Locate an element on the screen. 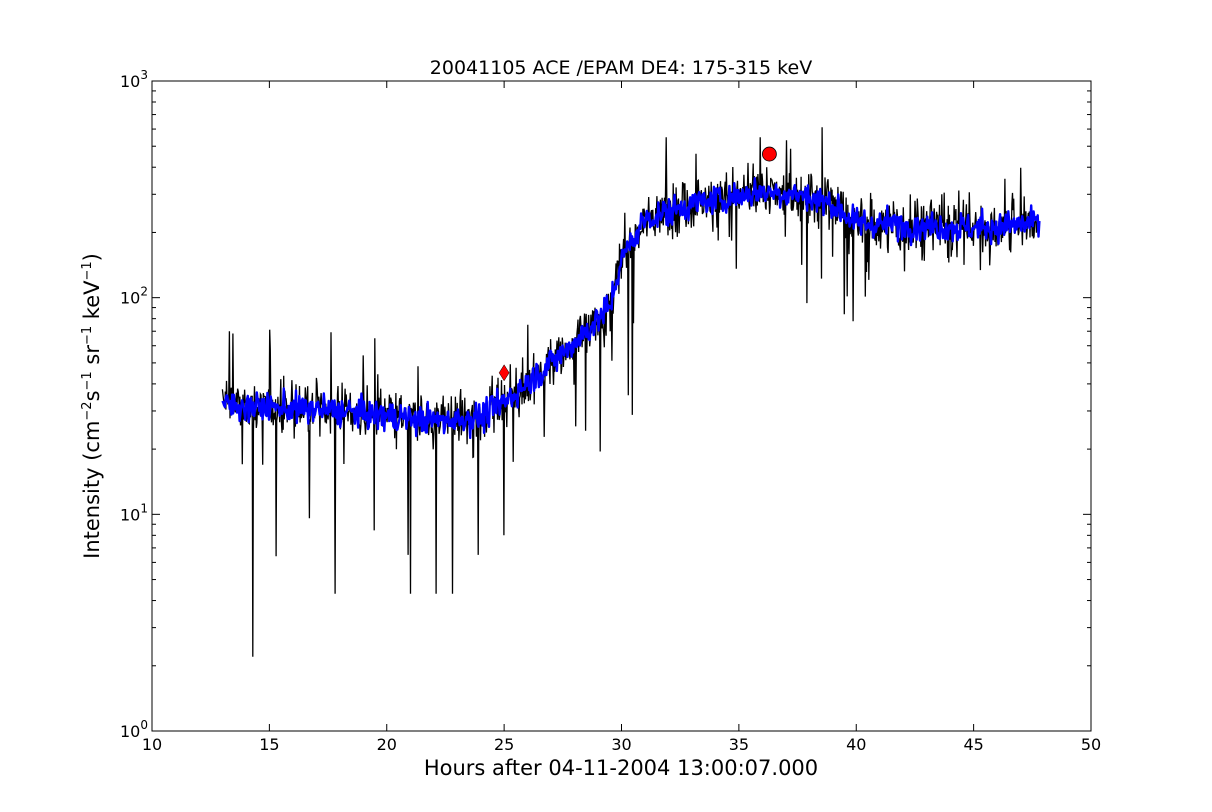  x-tick-label: 35 is located at coordinates (739, 744).